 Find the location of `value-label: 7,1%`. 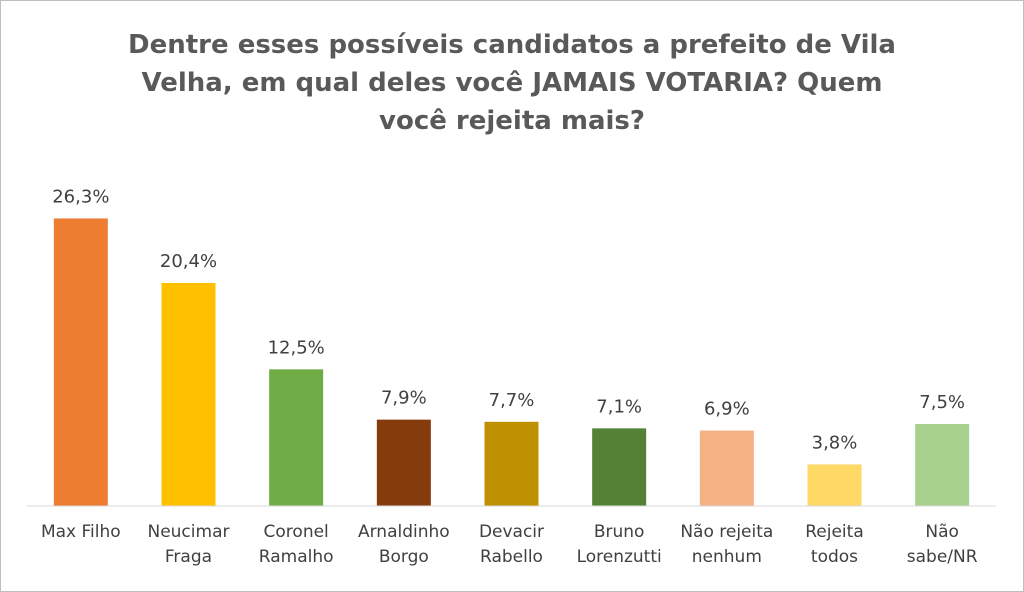

value-label: 7,1% is located at coordinates (619, 406).